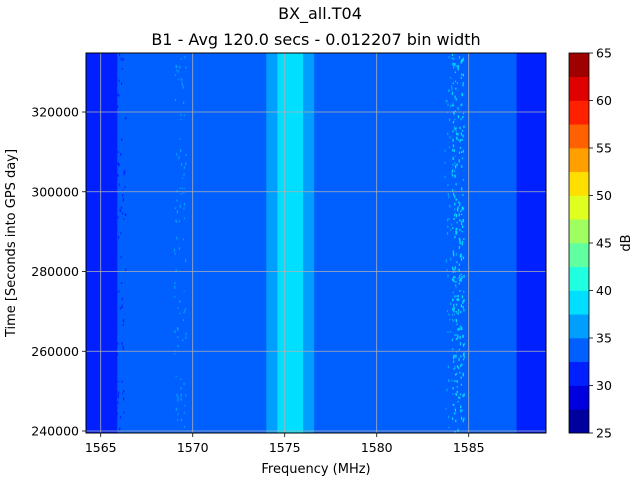 This screenshot has width=640, height=480. Describe the element at coordinates (95, 243) in the screenshot. I see `band` at that location.